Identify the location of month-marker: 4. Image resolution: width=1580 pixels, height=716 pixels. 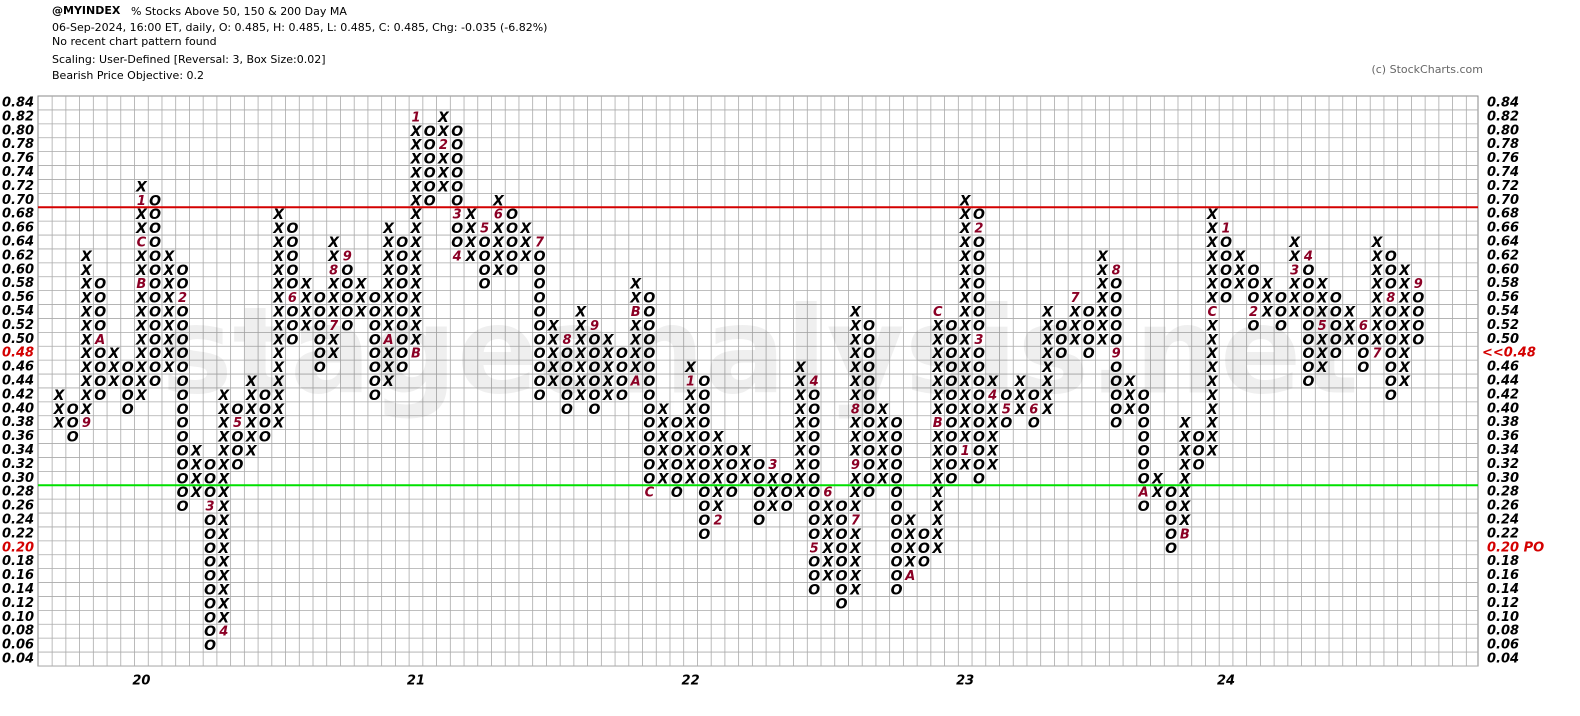
(223, 632).